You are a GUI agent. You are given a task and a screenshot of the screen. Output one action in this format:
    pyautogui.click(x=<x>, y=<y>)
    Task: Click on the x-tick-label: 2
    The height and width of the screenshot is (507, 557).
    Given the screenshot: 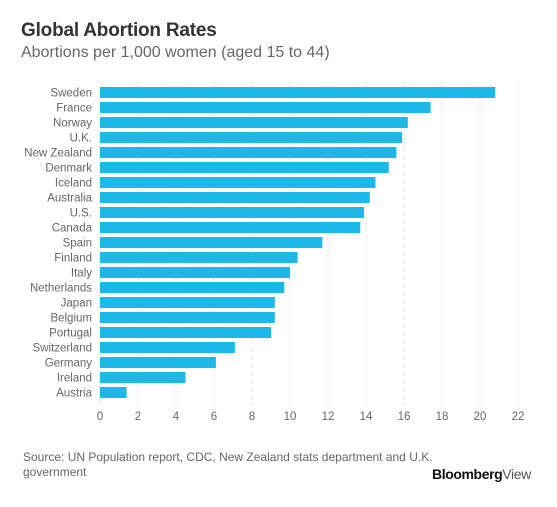 What is the action you would take?
    pyautogui.click(x=138, y=417)
    